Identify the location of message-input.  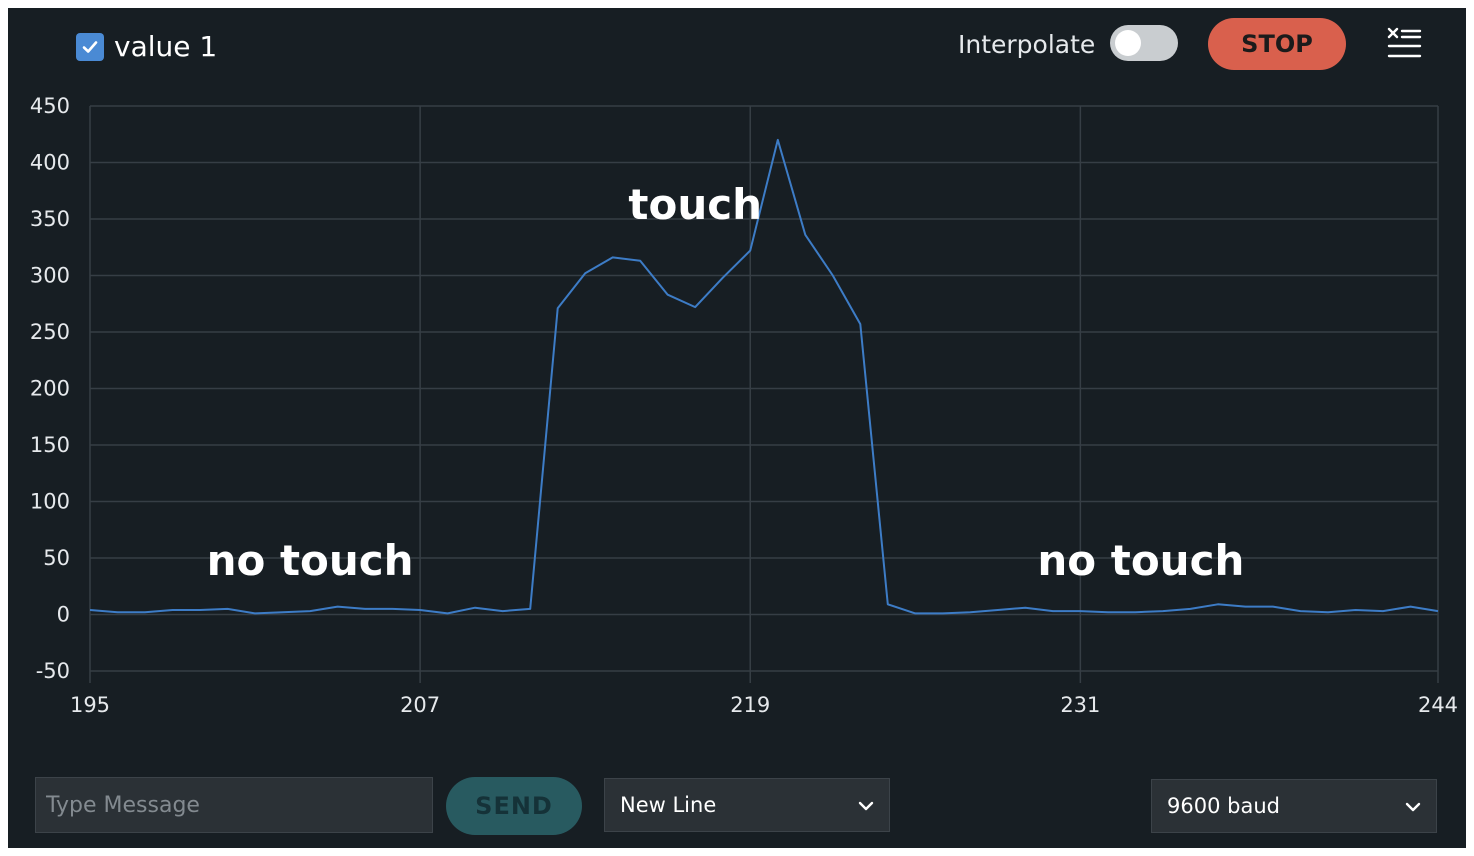
(234, 805).